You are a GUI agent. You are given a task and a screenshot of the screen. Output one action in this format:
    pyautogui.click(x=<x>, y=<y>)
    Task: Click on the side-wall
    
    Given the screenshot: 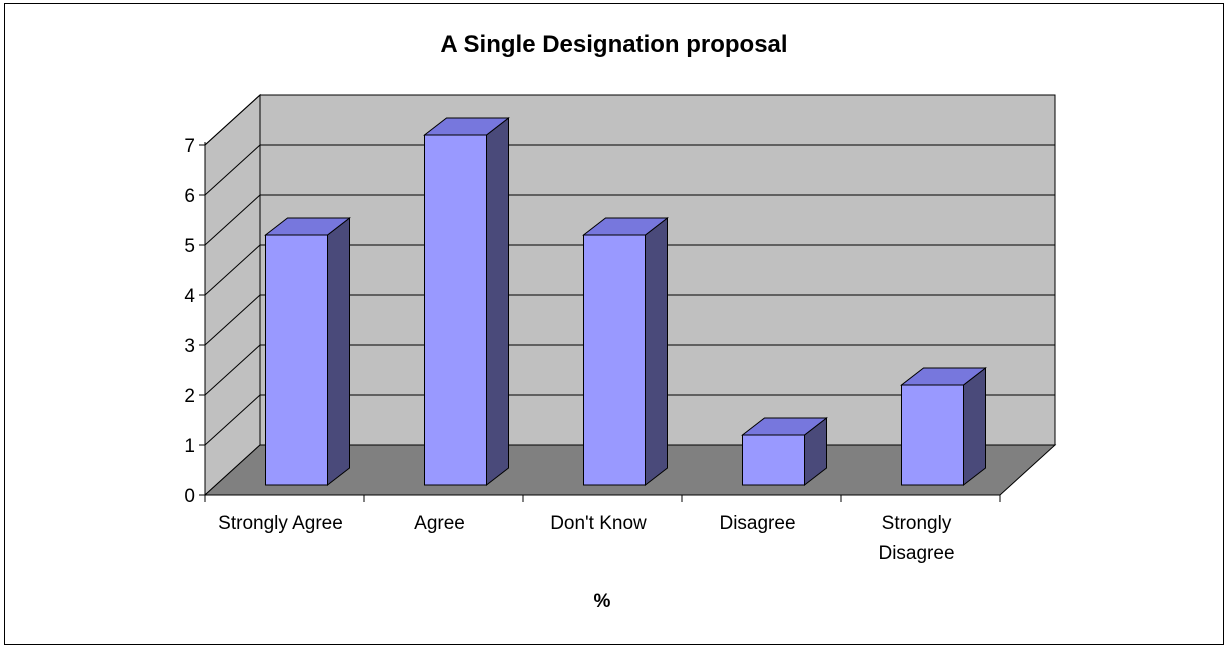 What is the action you would take?
    pyautogui.click(x=232, y=295)
    